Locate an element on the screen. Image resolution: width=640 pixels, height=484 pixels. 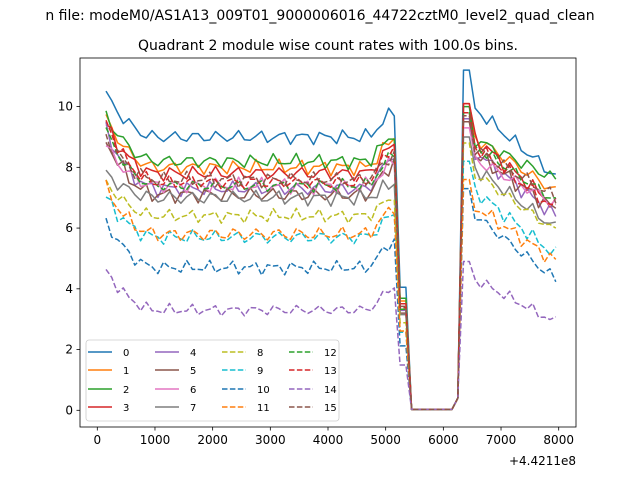
legend-label-5: 5 is located at coordinates (193, 371).